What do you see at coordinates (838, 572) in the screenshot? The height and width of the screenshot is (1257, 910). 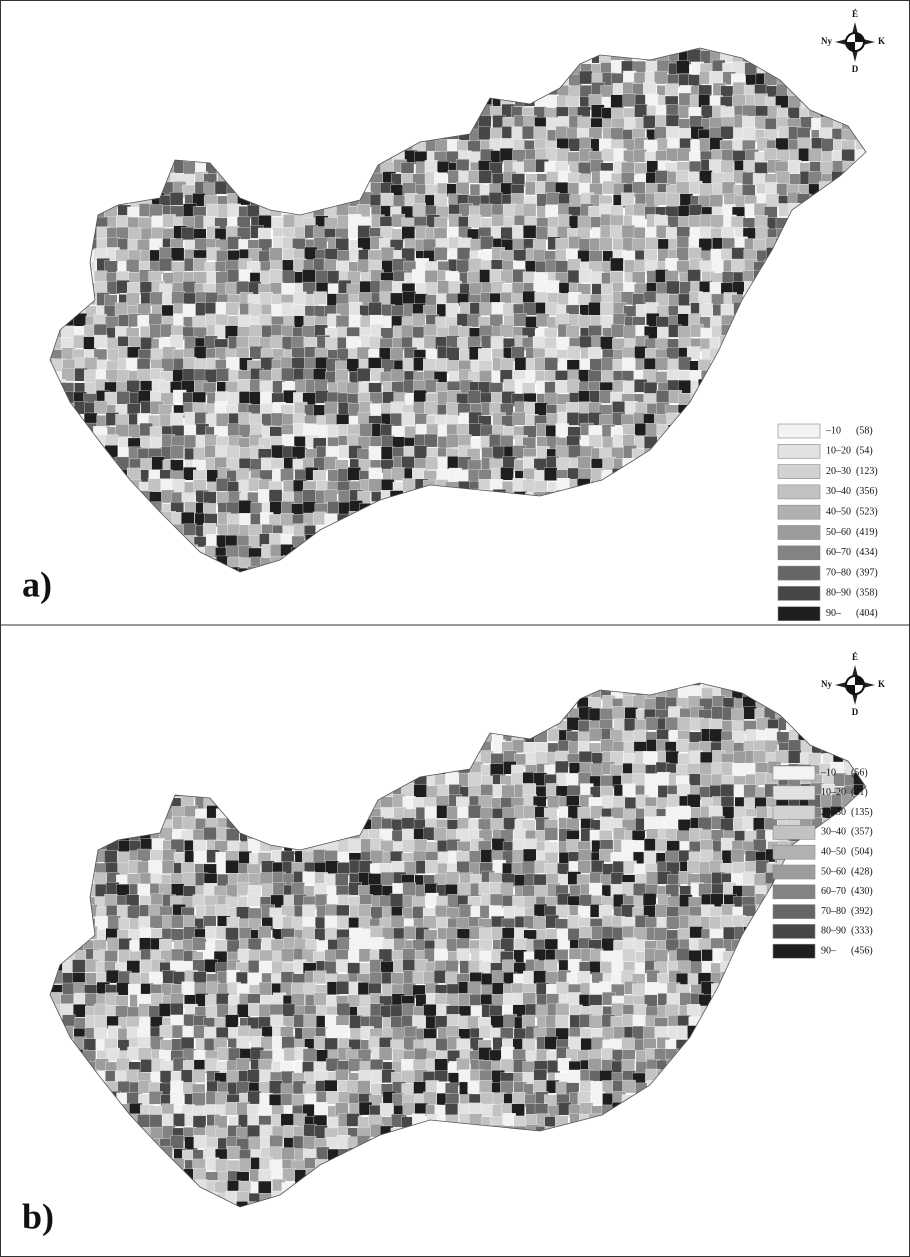 I see `legend-range: 70–80` at bounding box center [838, 572].